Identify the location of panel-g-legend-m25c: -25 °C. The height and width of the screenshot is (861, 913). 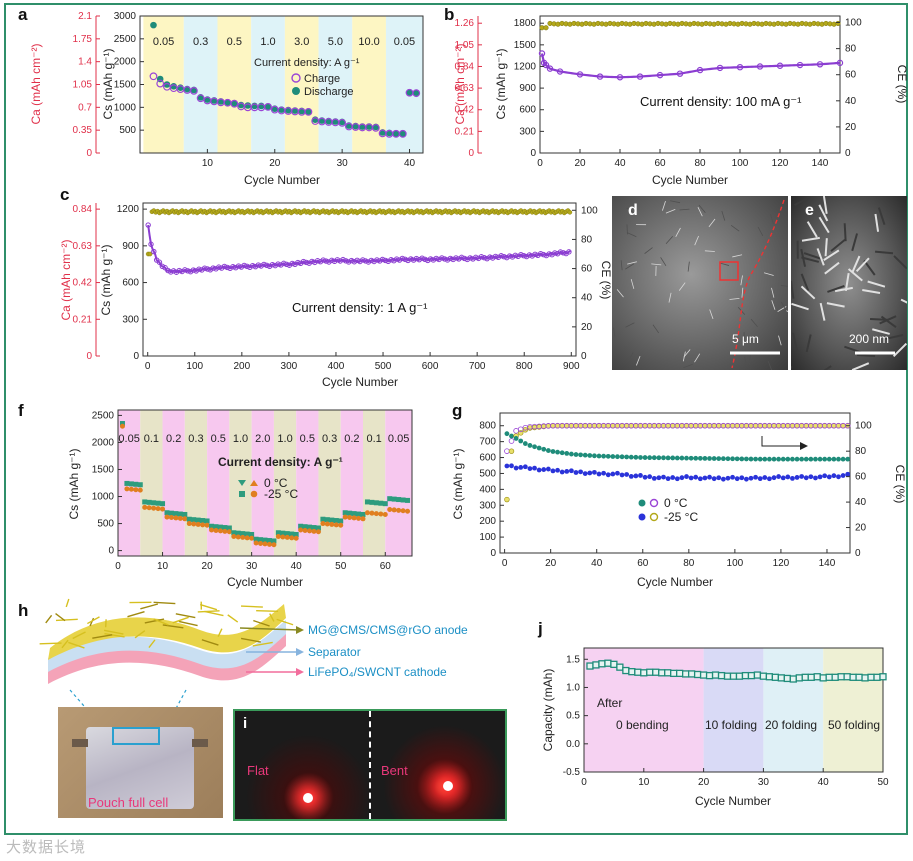
(681, 517).